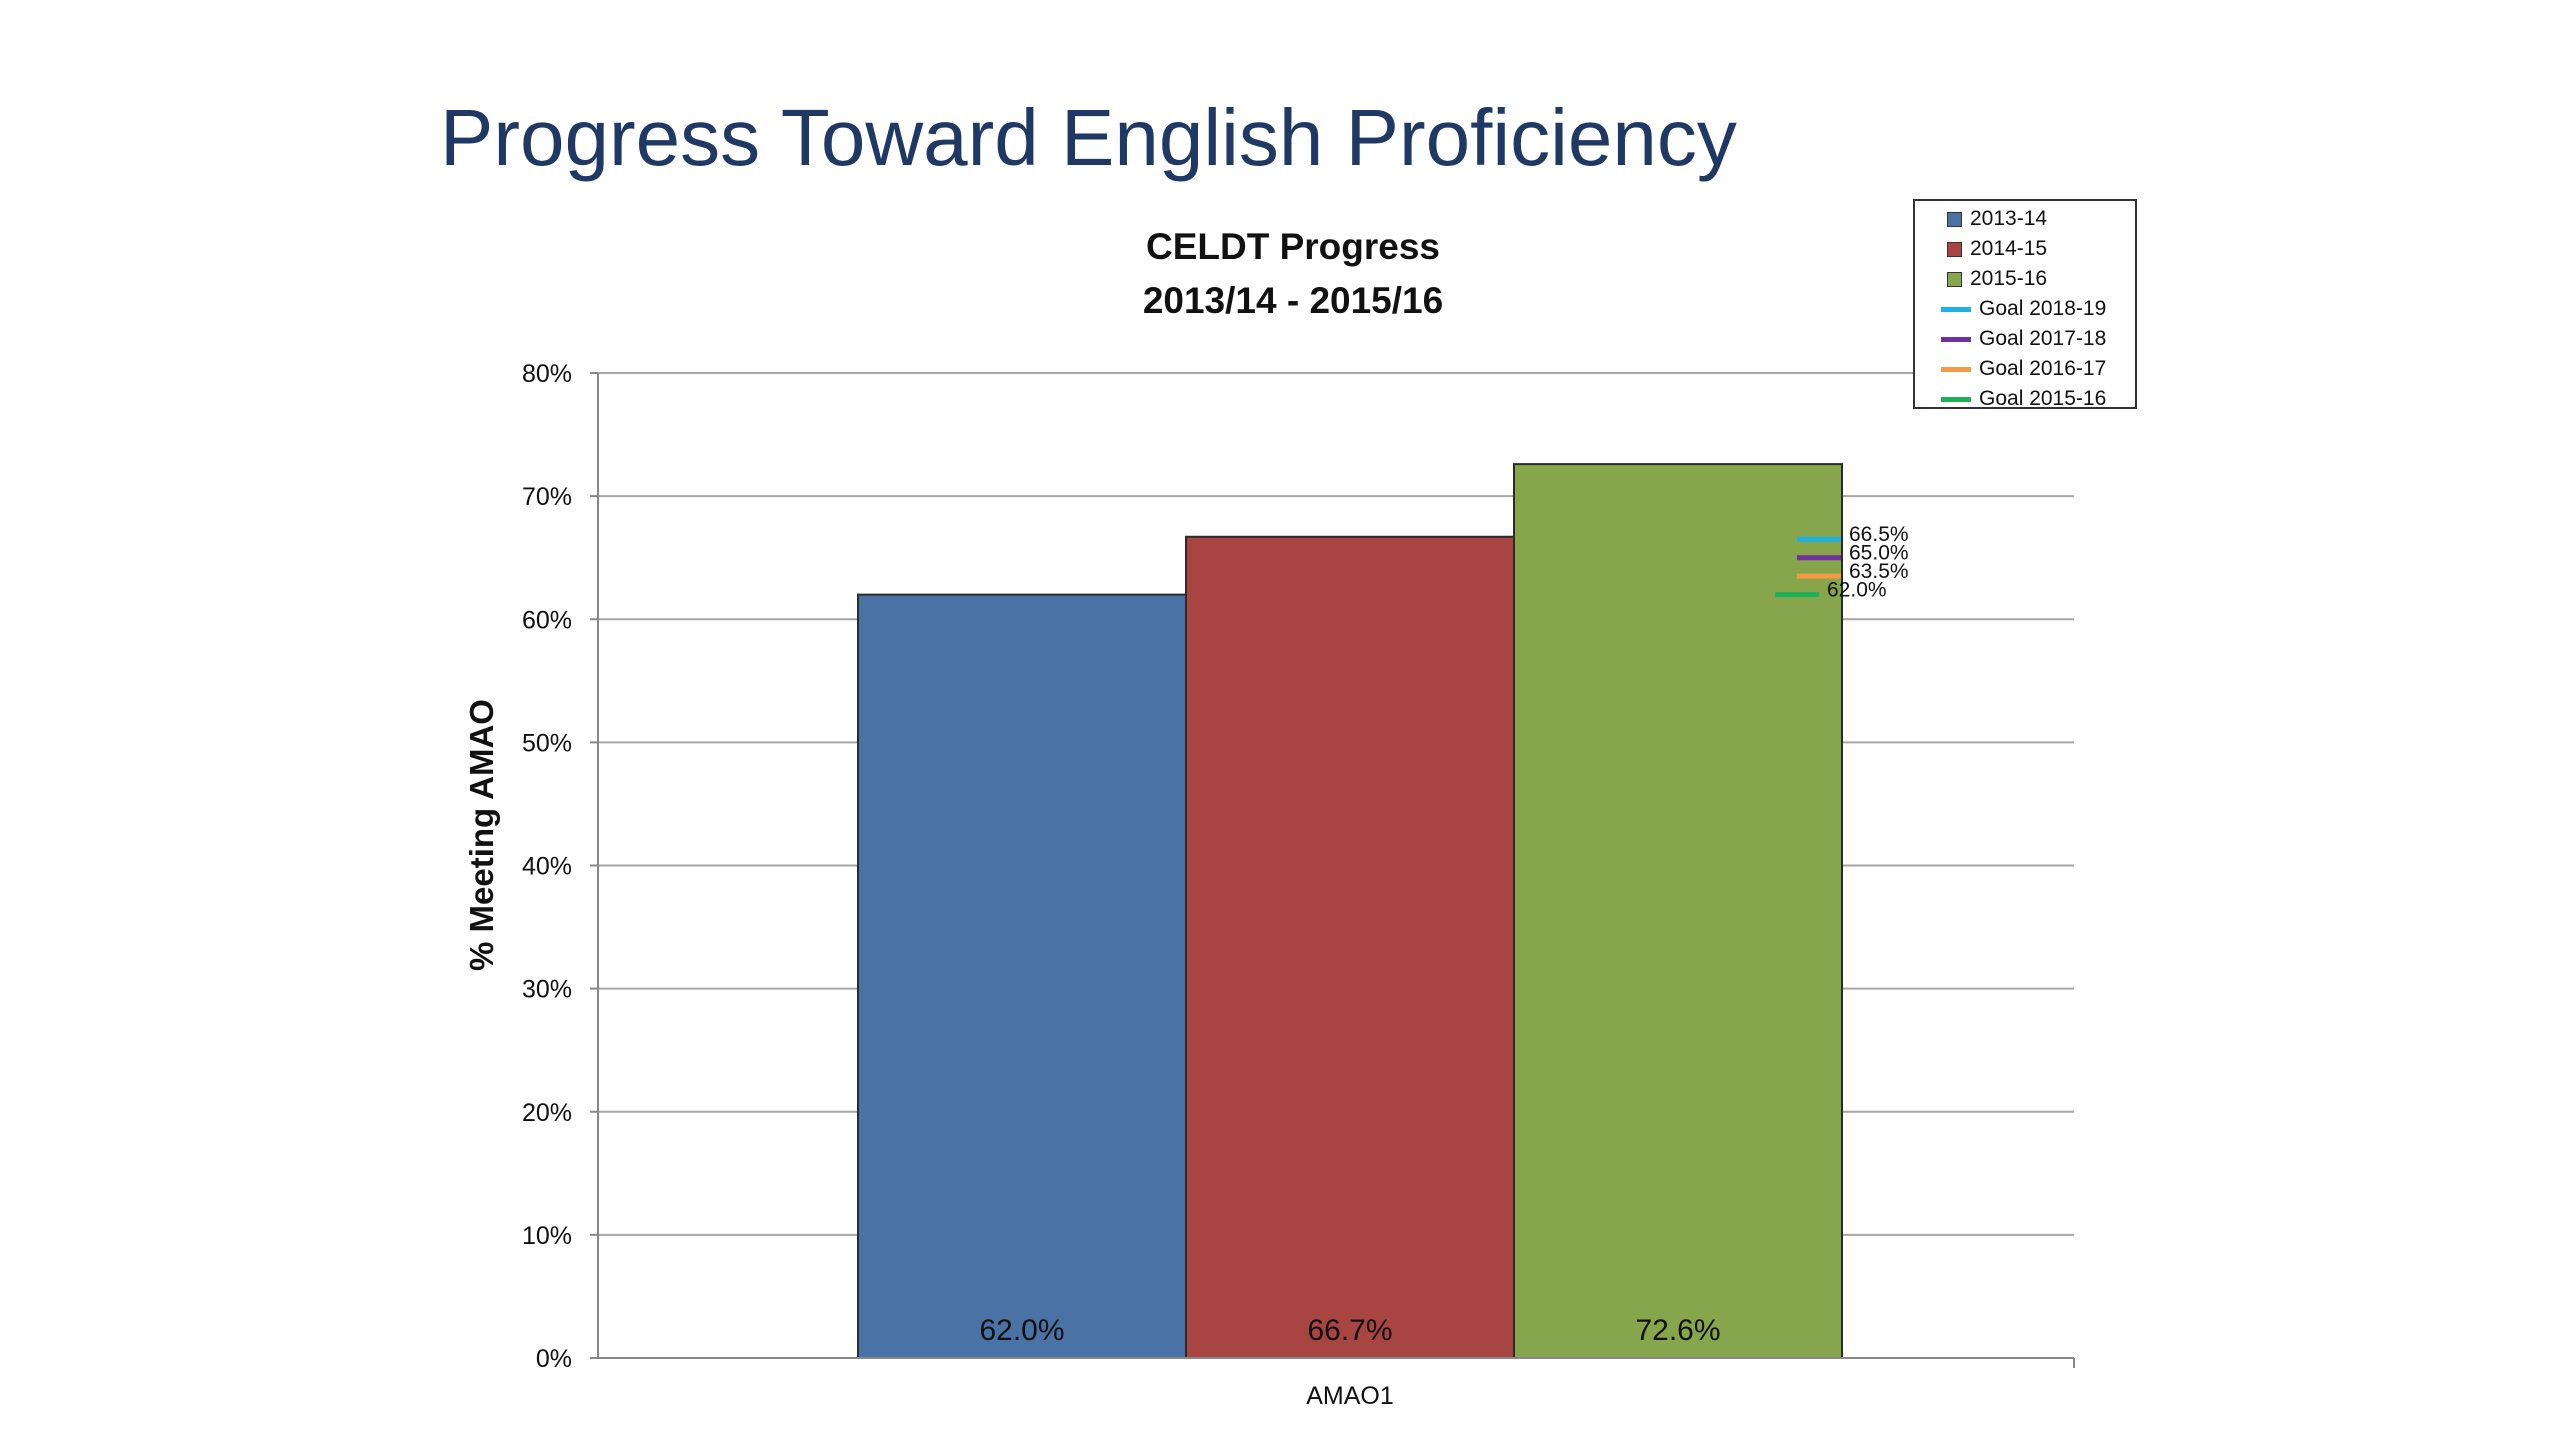  I want to click on legend-label: 2014-15, so click(2009, 248).